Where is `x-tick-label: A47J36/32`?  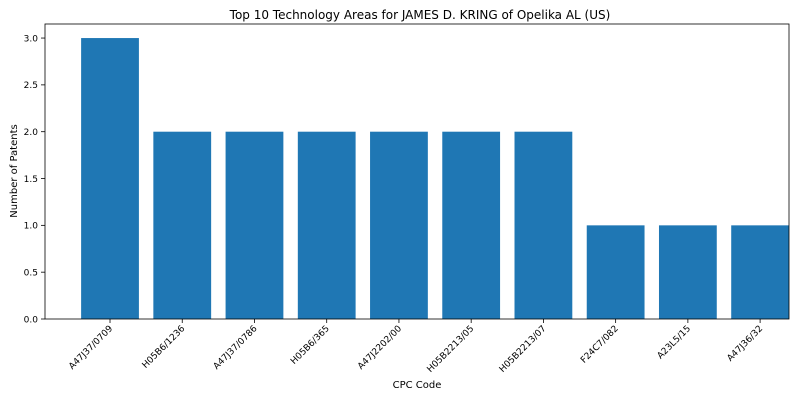 x-tick-label: A47J36/32 is located at coordinates (745, 344).